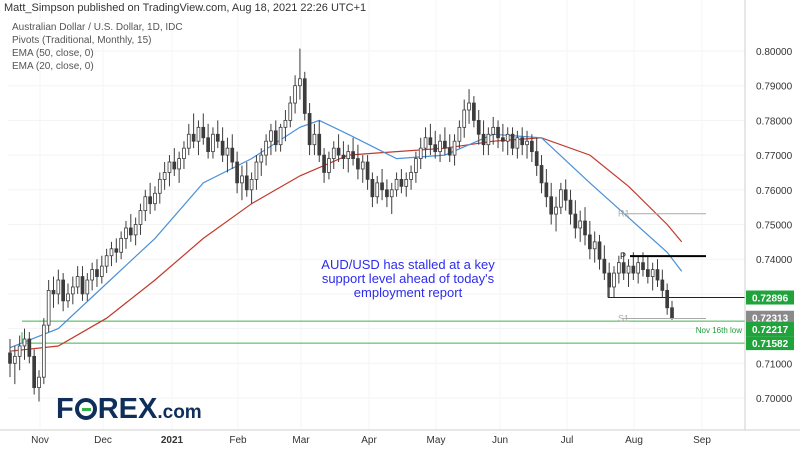 Image resolution: width=800 pixels, height=458 pixels. What do you see at coordinates (623, 319) in the screenshot?
I see `pivot-label: S1` at bounding box center [623, 319].